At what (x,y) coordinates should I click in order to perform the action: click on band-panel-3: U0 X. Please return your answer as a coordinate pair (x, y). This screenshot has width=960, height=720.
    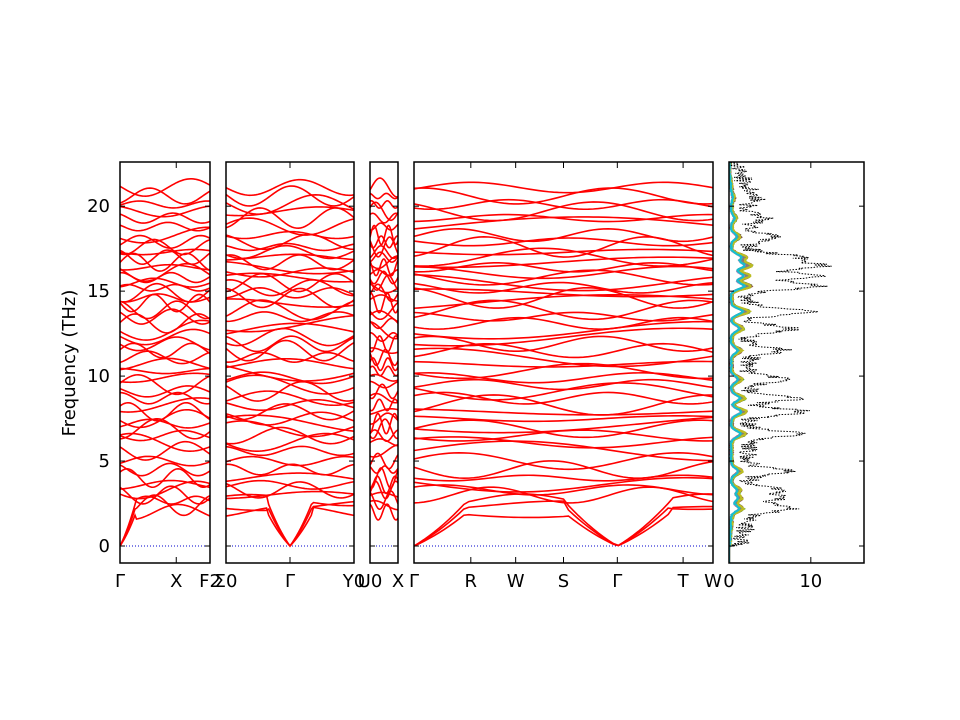
    Looking at the image, I should click on (381, 376).